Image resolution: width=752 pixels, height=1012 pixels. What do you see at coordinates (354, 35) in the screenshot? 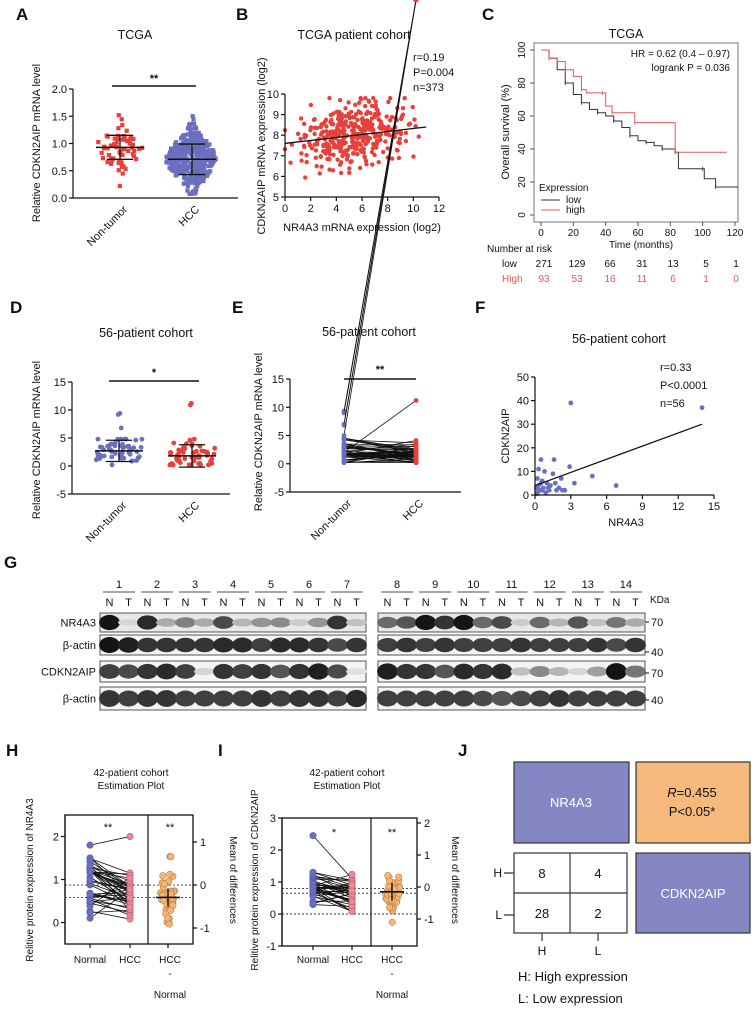
I see `chart-title: TCGA patient cohort` at bounding box center [354, 35].